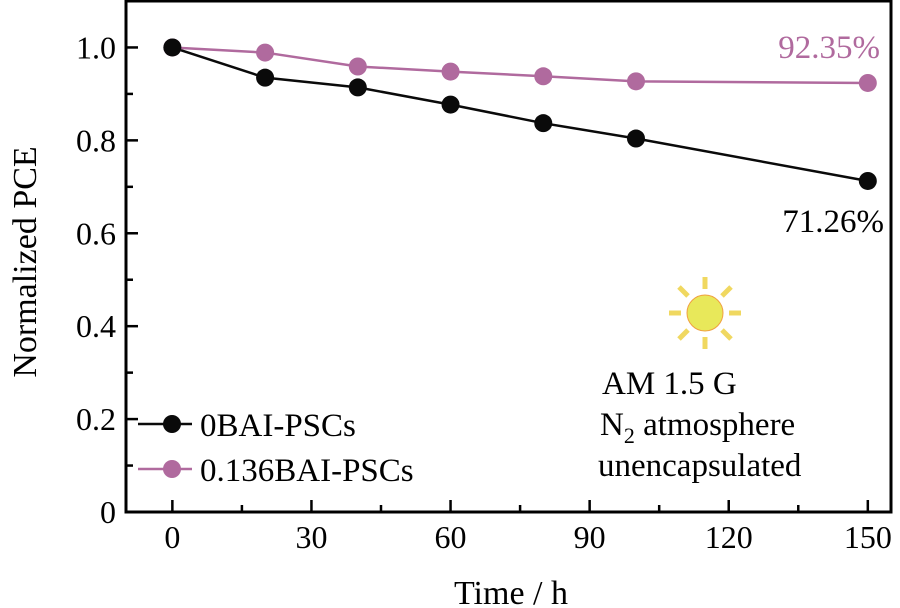 The image size is (900, 608). Describe the element at coordinates (96, 419) in the screenshot. I see `y-tick-label: 0.2` at that location.